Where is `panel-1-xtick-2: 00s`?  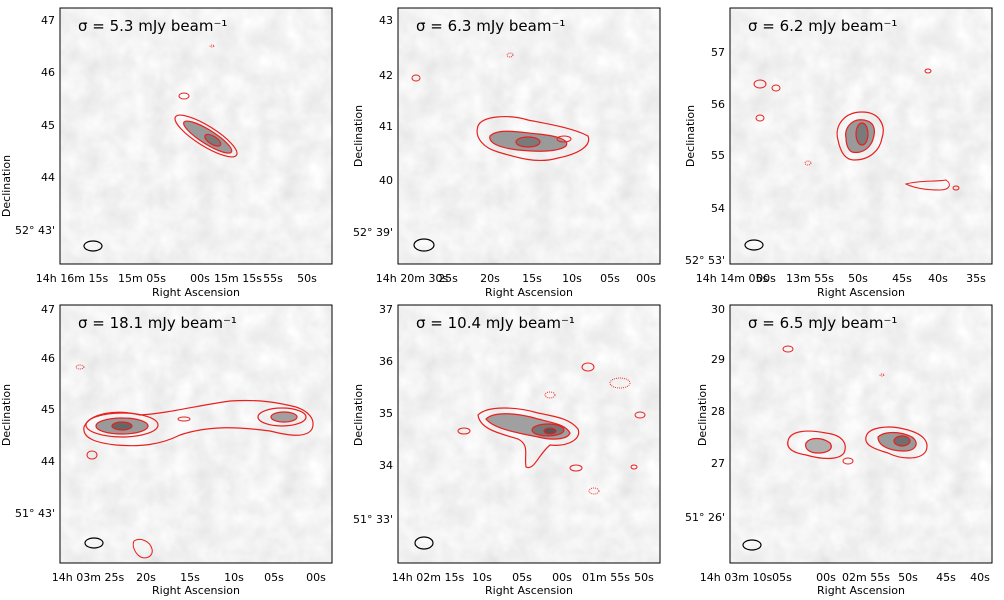
panel-1-xtick-2: 00s is located at coordinates (200, 278).